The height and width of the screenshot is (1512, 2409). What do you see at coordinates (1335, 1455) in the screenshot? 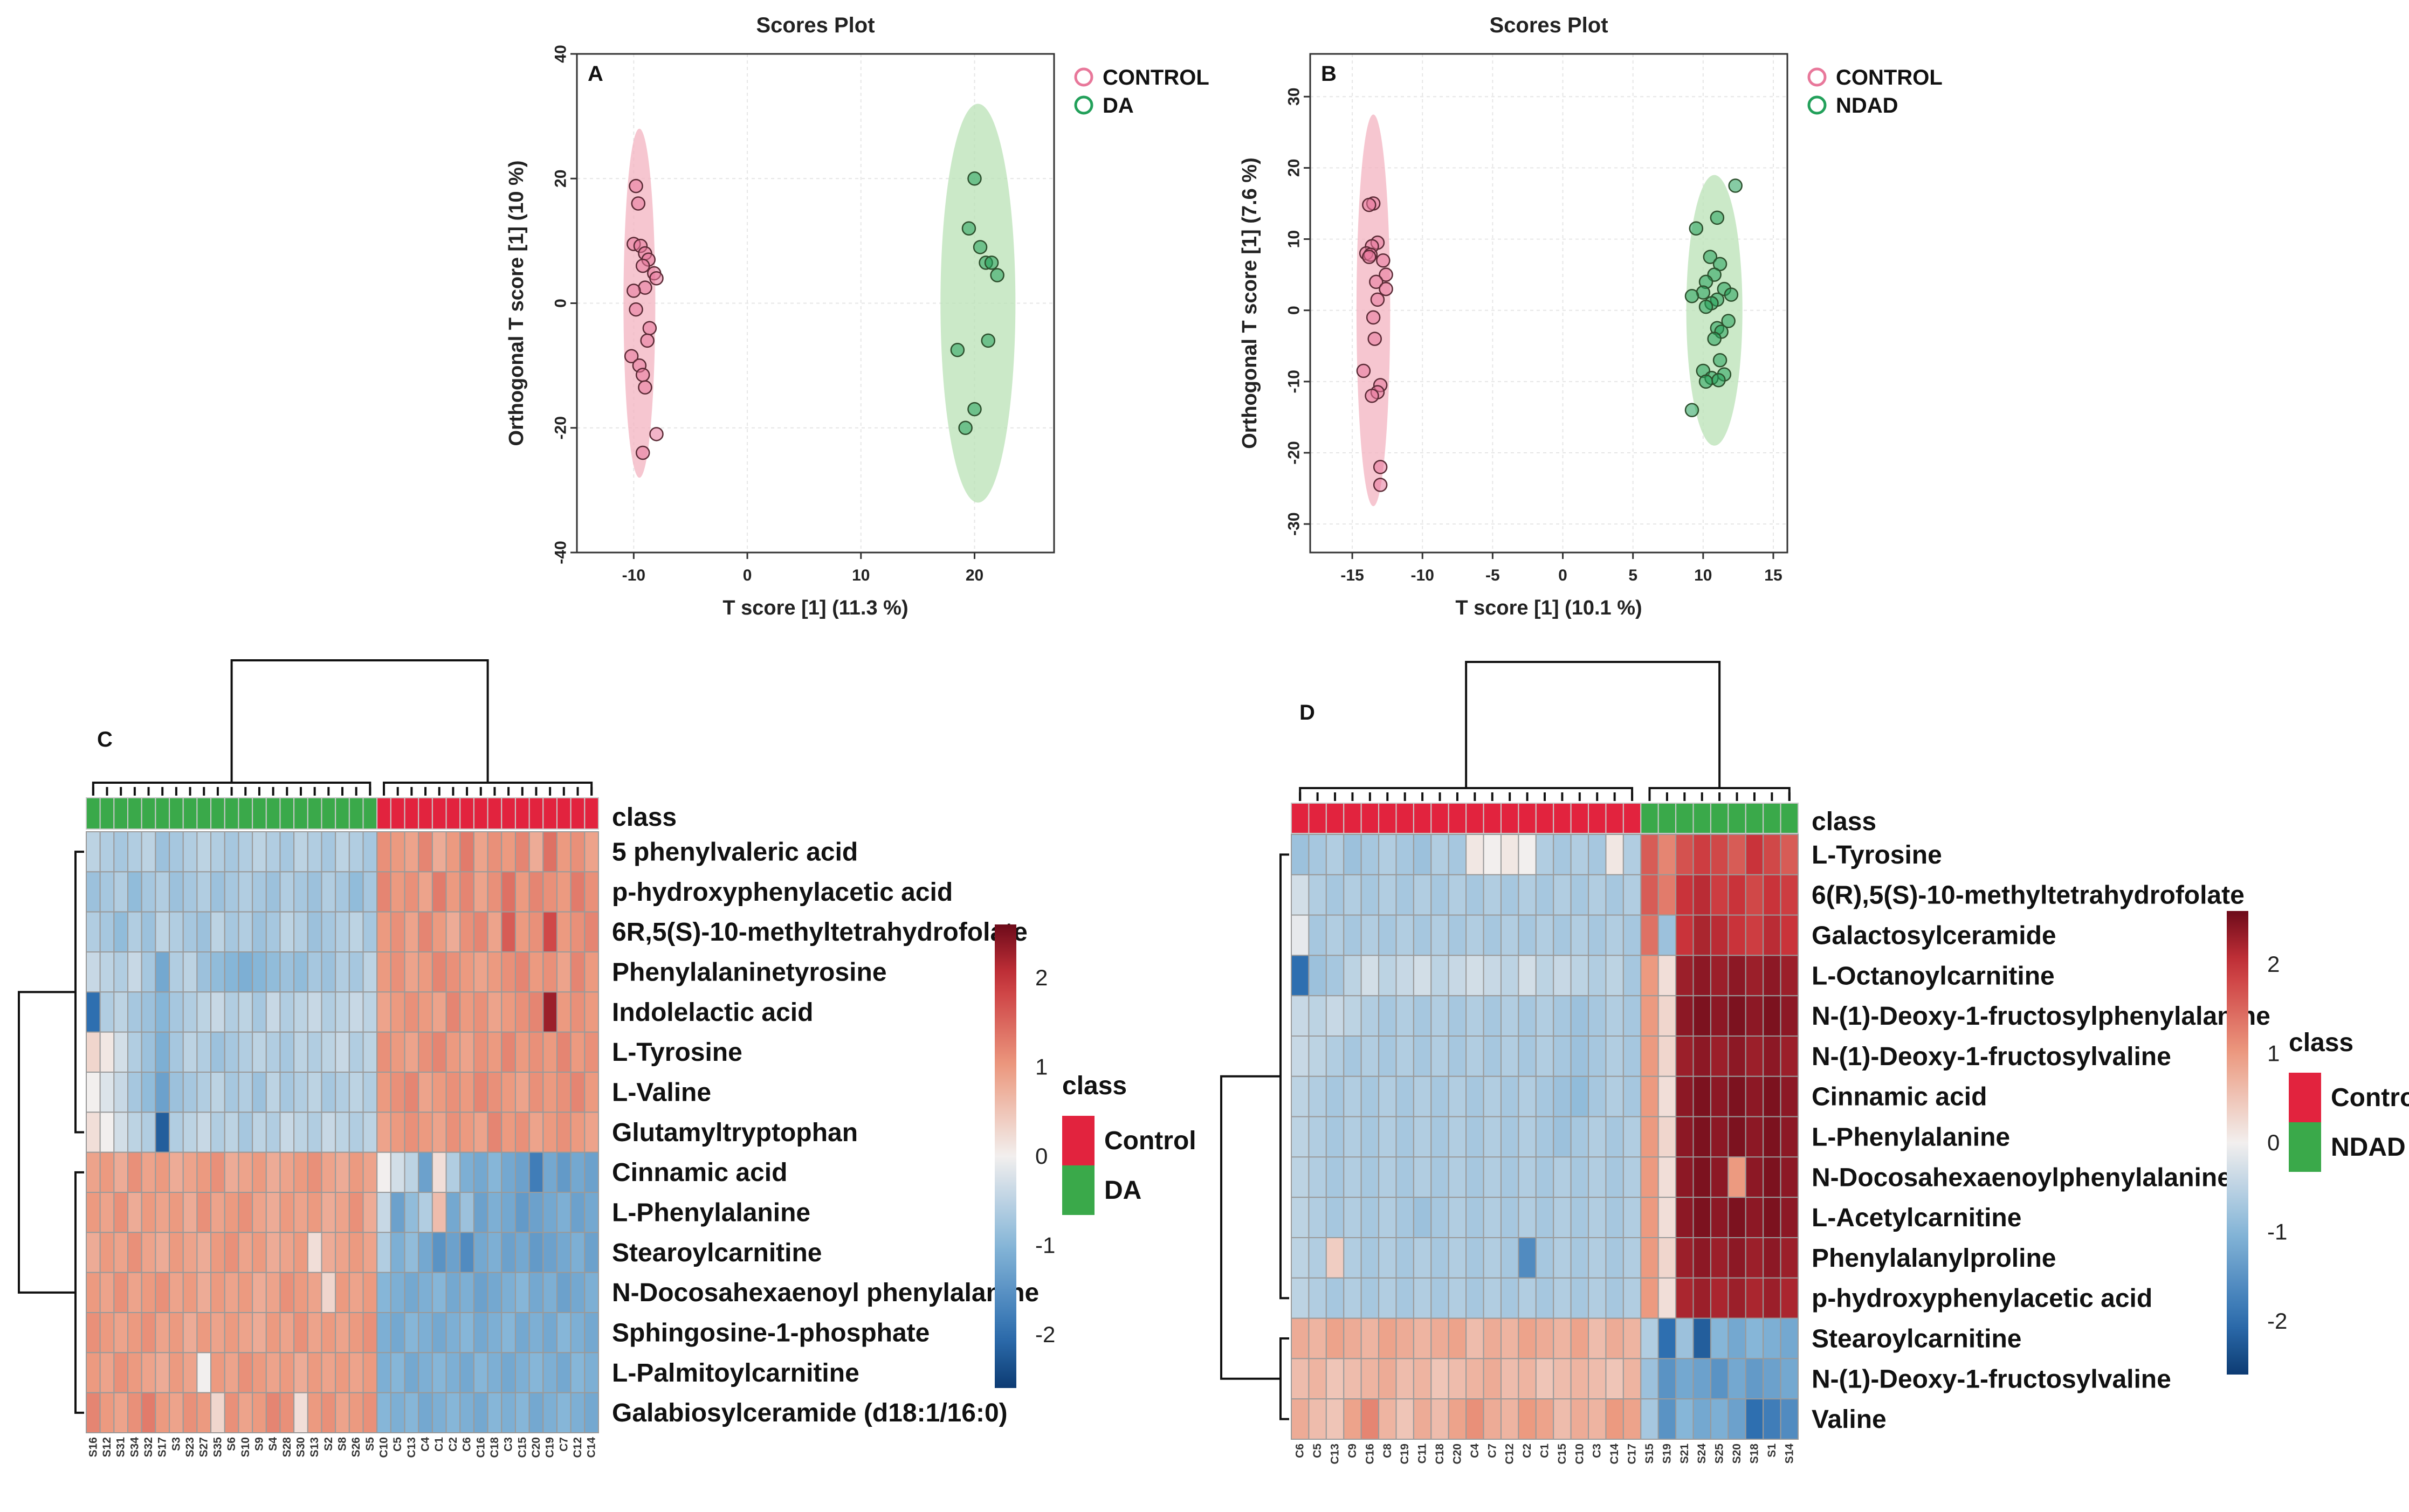
I see `column-label: C13` at bounding box center [1335, 1455].